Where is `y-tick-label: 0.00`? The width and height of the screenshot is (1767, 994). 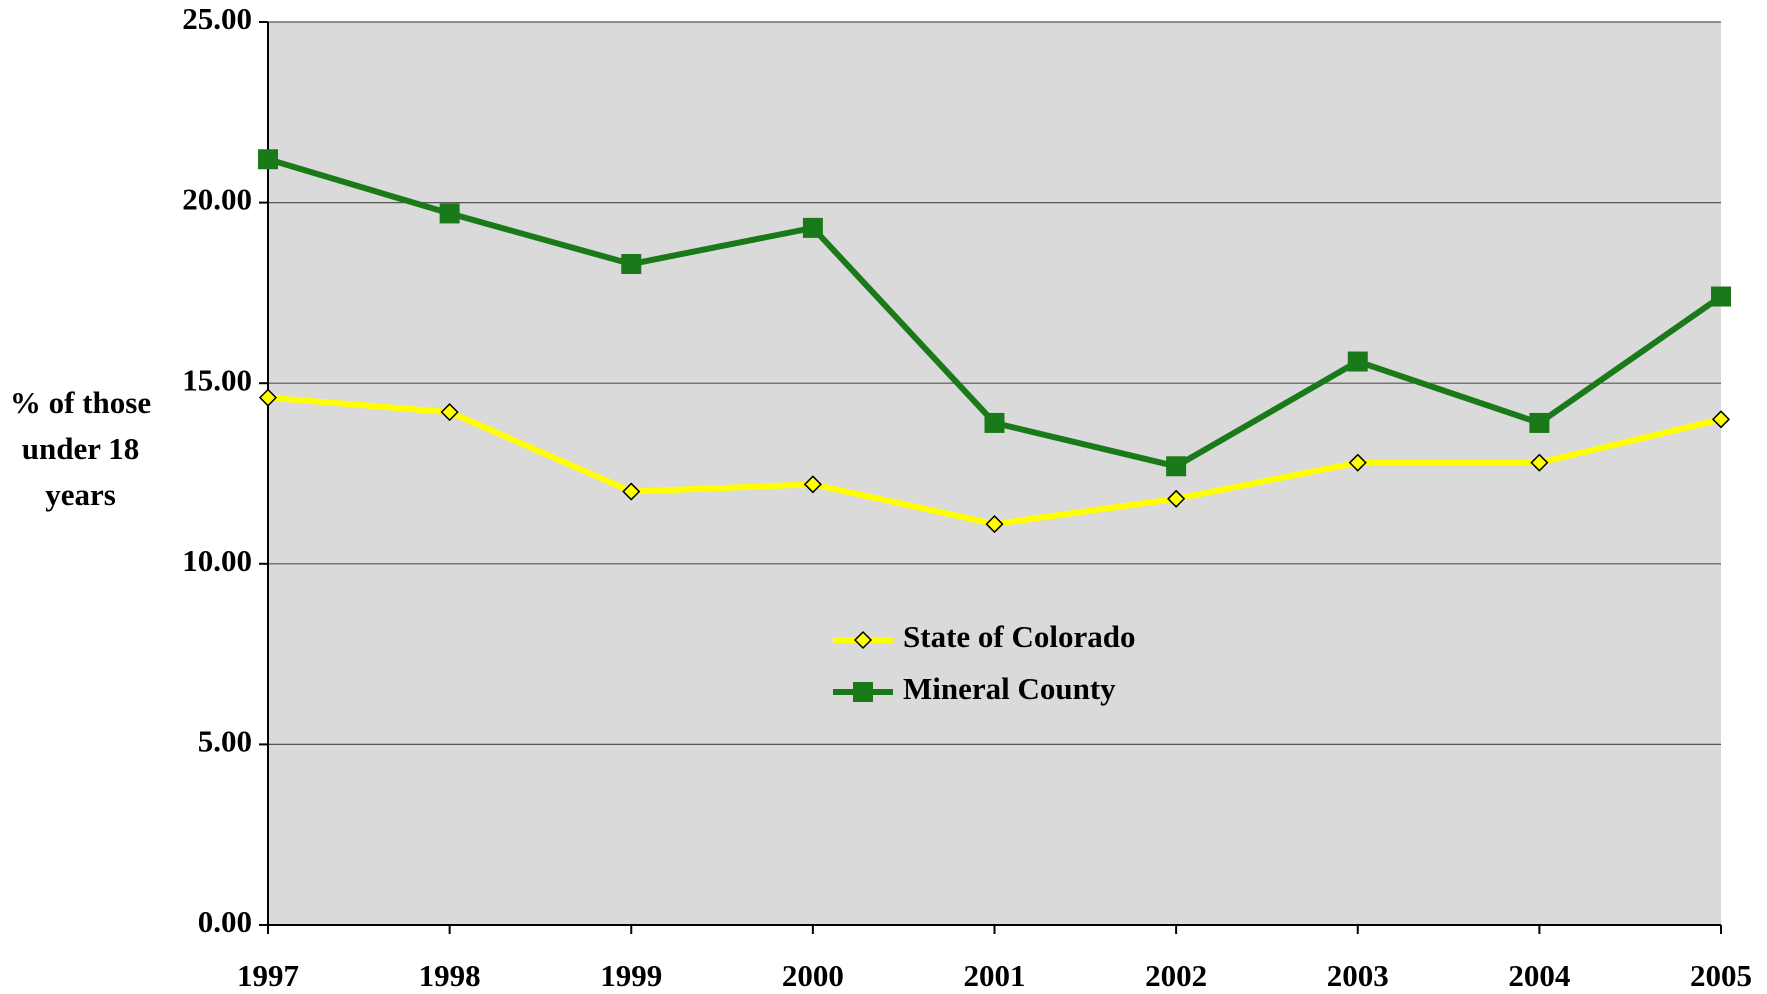
y-tick-label: 0.00 is located at coordinates (225, 921).